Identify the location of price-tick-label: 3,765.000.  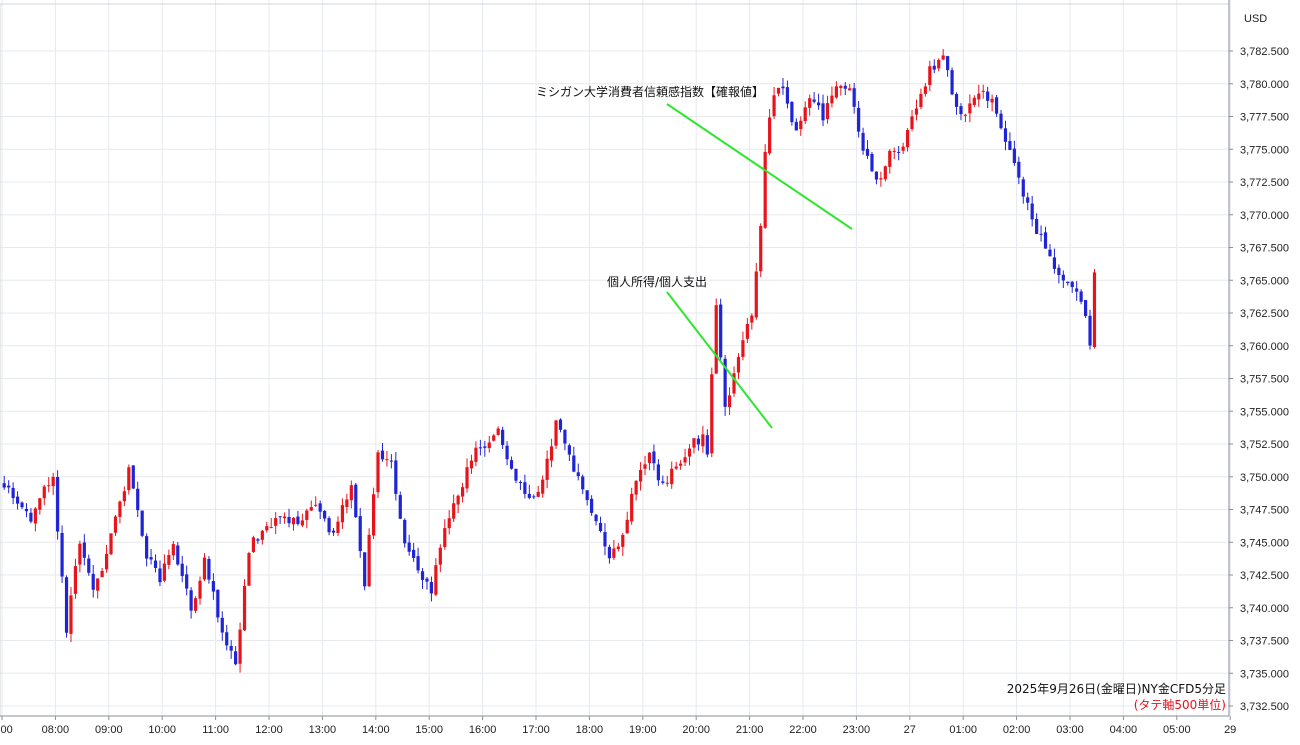
(1264, 281).